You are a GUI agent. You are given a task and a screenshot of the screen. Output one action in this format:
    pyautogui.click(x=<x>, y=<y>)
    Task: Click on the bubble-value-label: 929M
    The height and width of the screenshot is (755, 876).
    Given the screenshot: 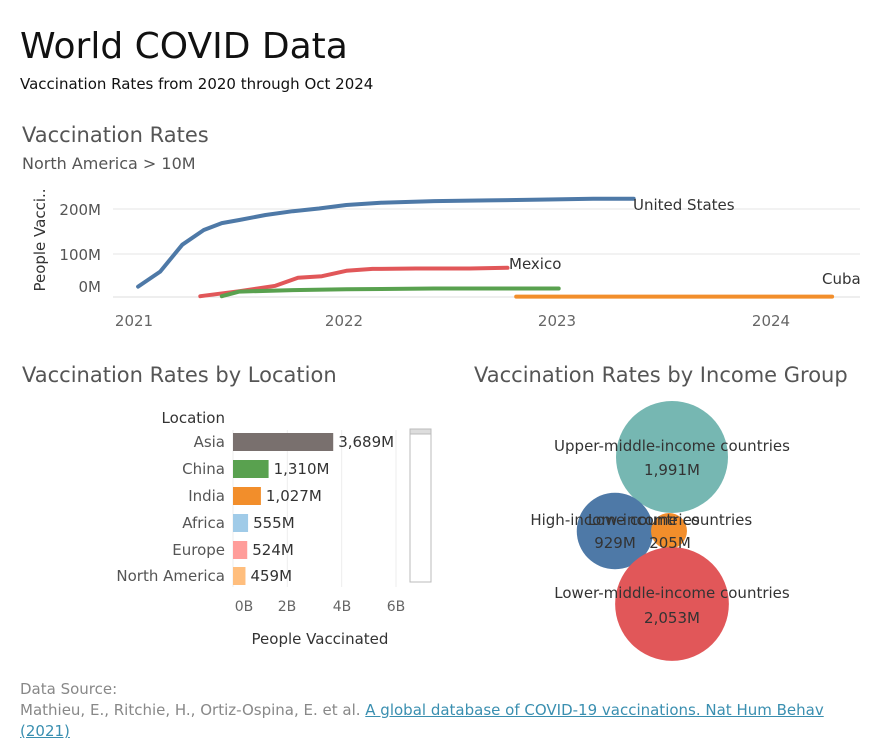 What is the action you would take?
    pyautogui.click(x=615, y=543)
    